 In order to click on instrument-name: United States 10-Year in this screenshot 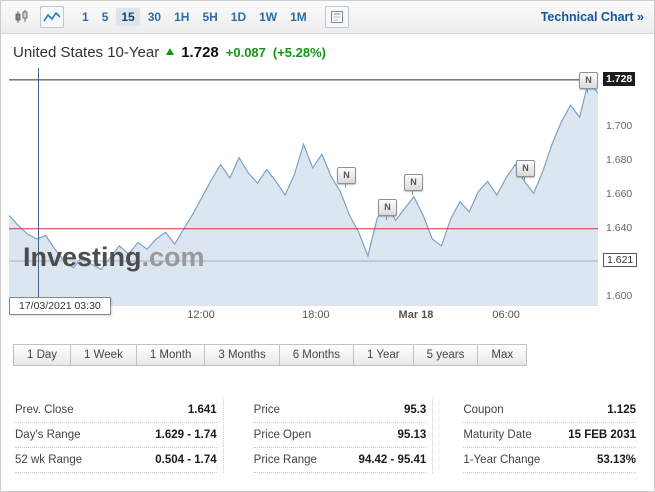, I will do `click(86, 52)`.